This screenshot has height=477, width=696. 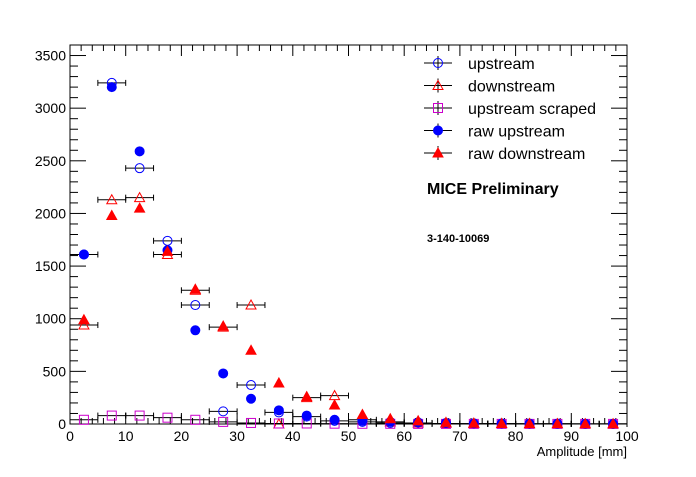 What do you see at coordinates (493, 189) in the screenshot?
I see `annotation-mice-preliminary: MICE Preliminary` at bounding box center [493, 189].